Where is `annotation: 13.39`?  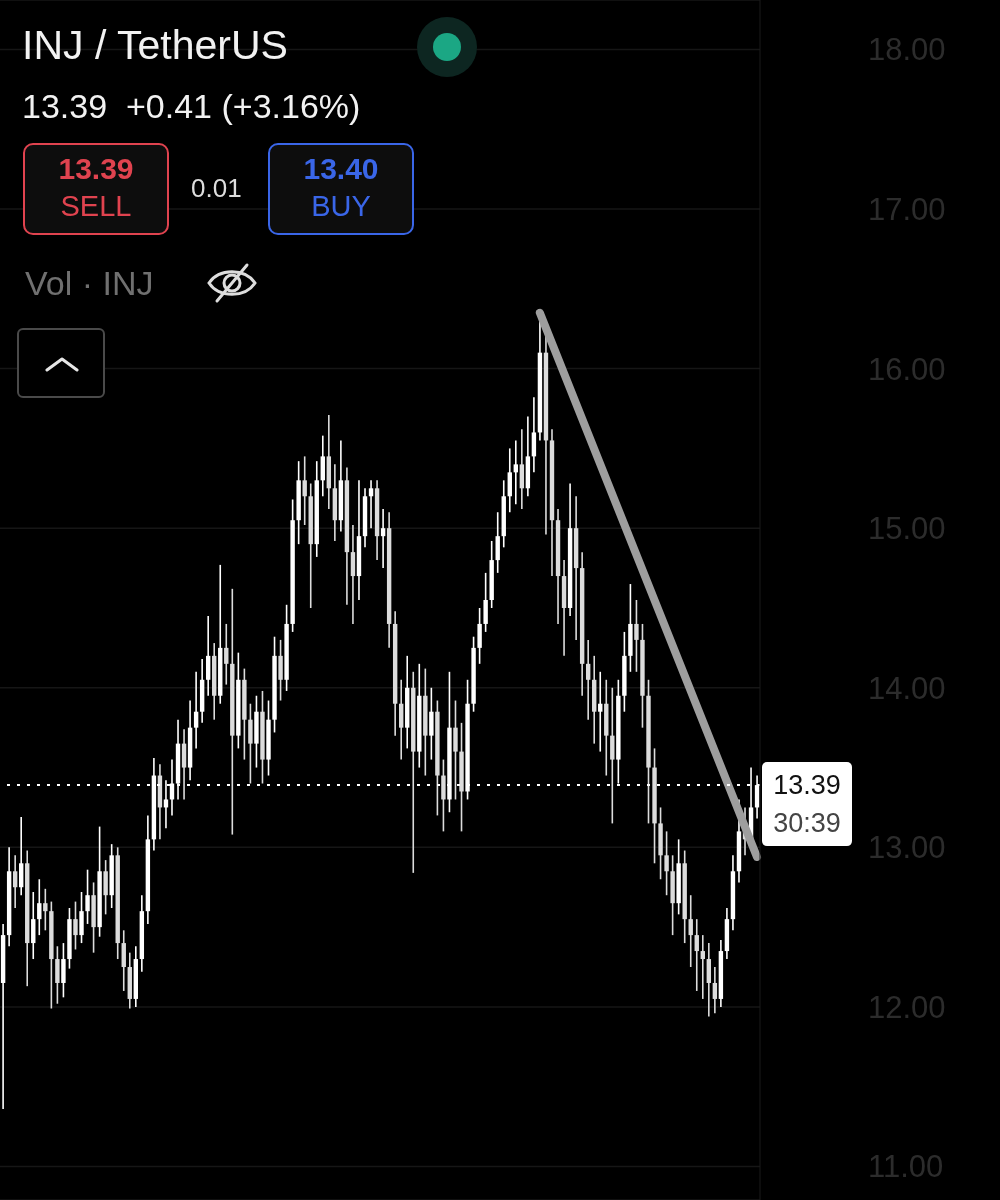
annotation: 13.39 is located at coordinates (96, 168).